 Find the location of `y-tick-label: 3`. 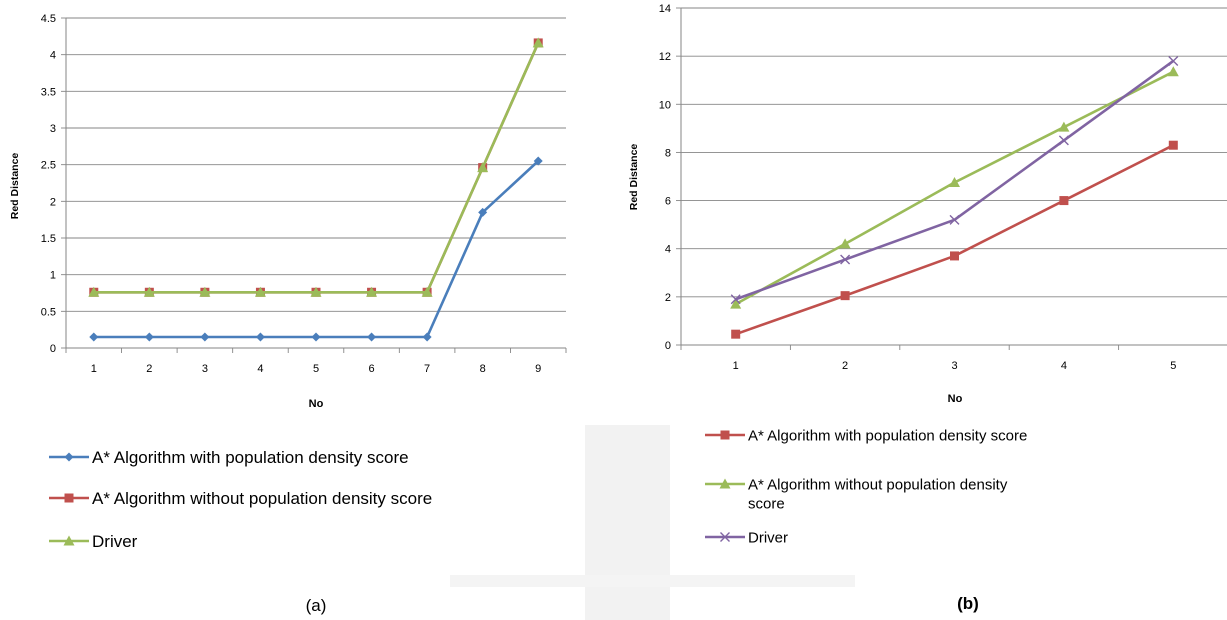

y-tick-label: 3 is located at coordinates (53, 129).